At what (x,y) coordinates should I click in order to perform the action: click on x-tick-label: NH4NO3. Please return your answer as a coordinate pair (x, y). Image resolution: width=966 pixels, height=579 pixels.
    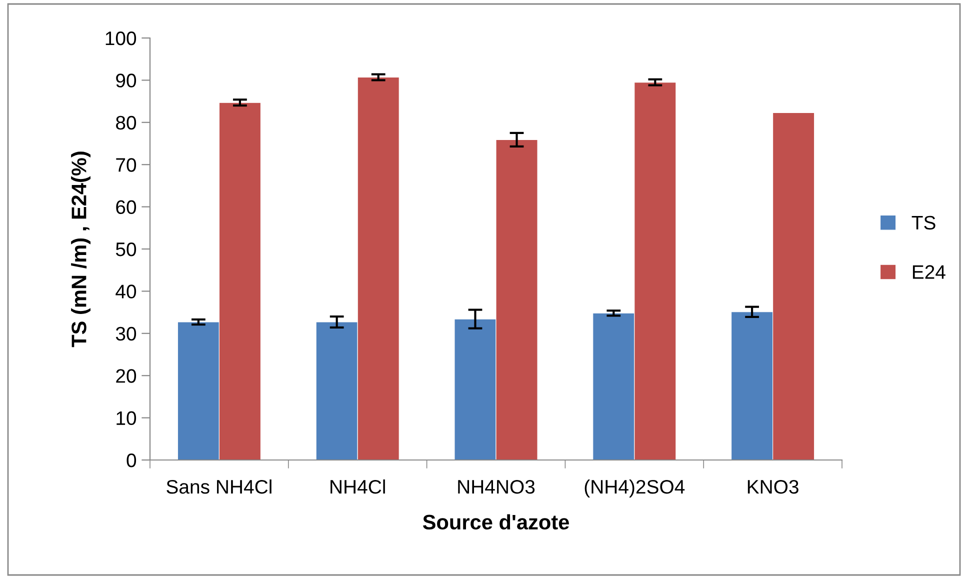
    Looking at the image, I should click on (496, 487).